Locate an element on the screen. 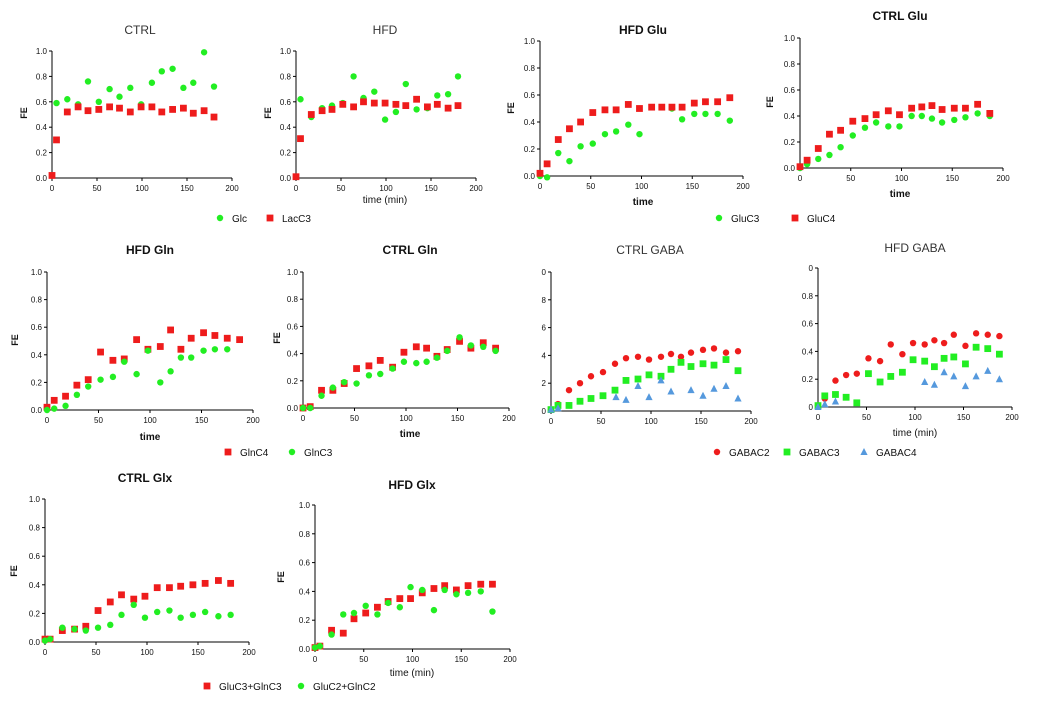 The height and width of the screenshot is (708, 1043). y-tick-label: 0.6 is located at coordinates (530, 95).